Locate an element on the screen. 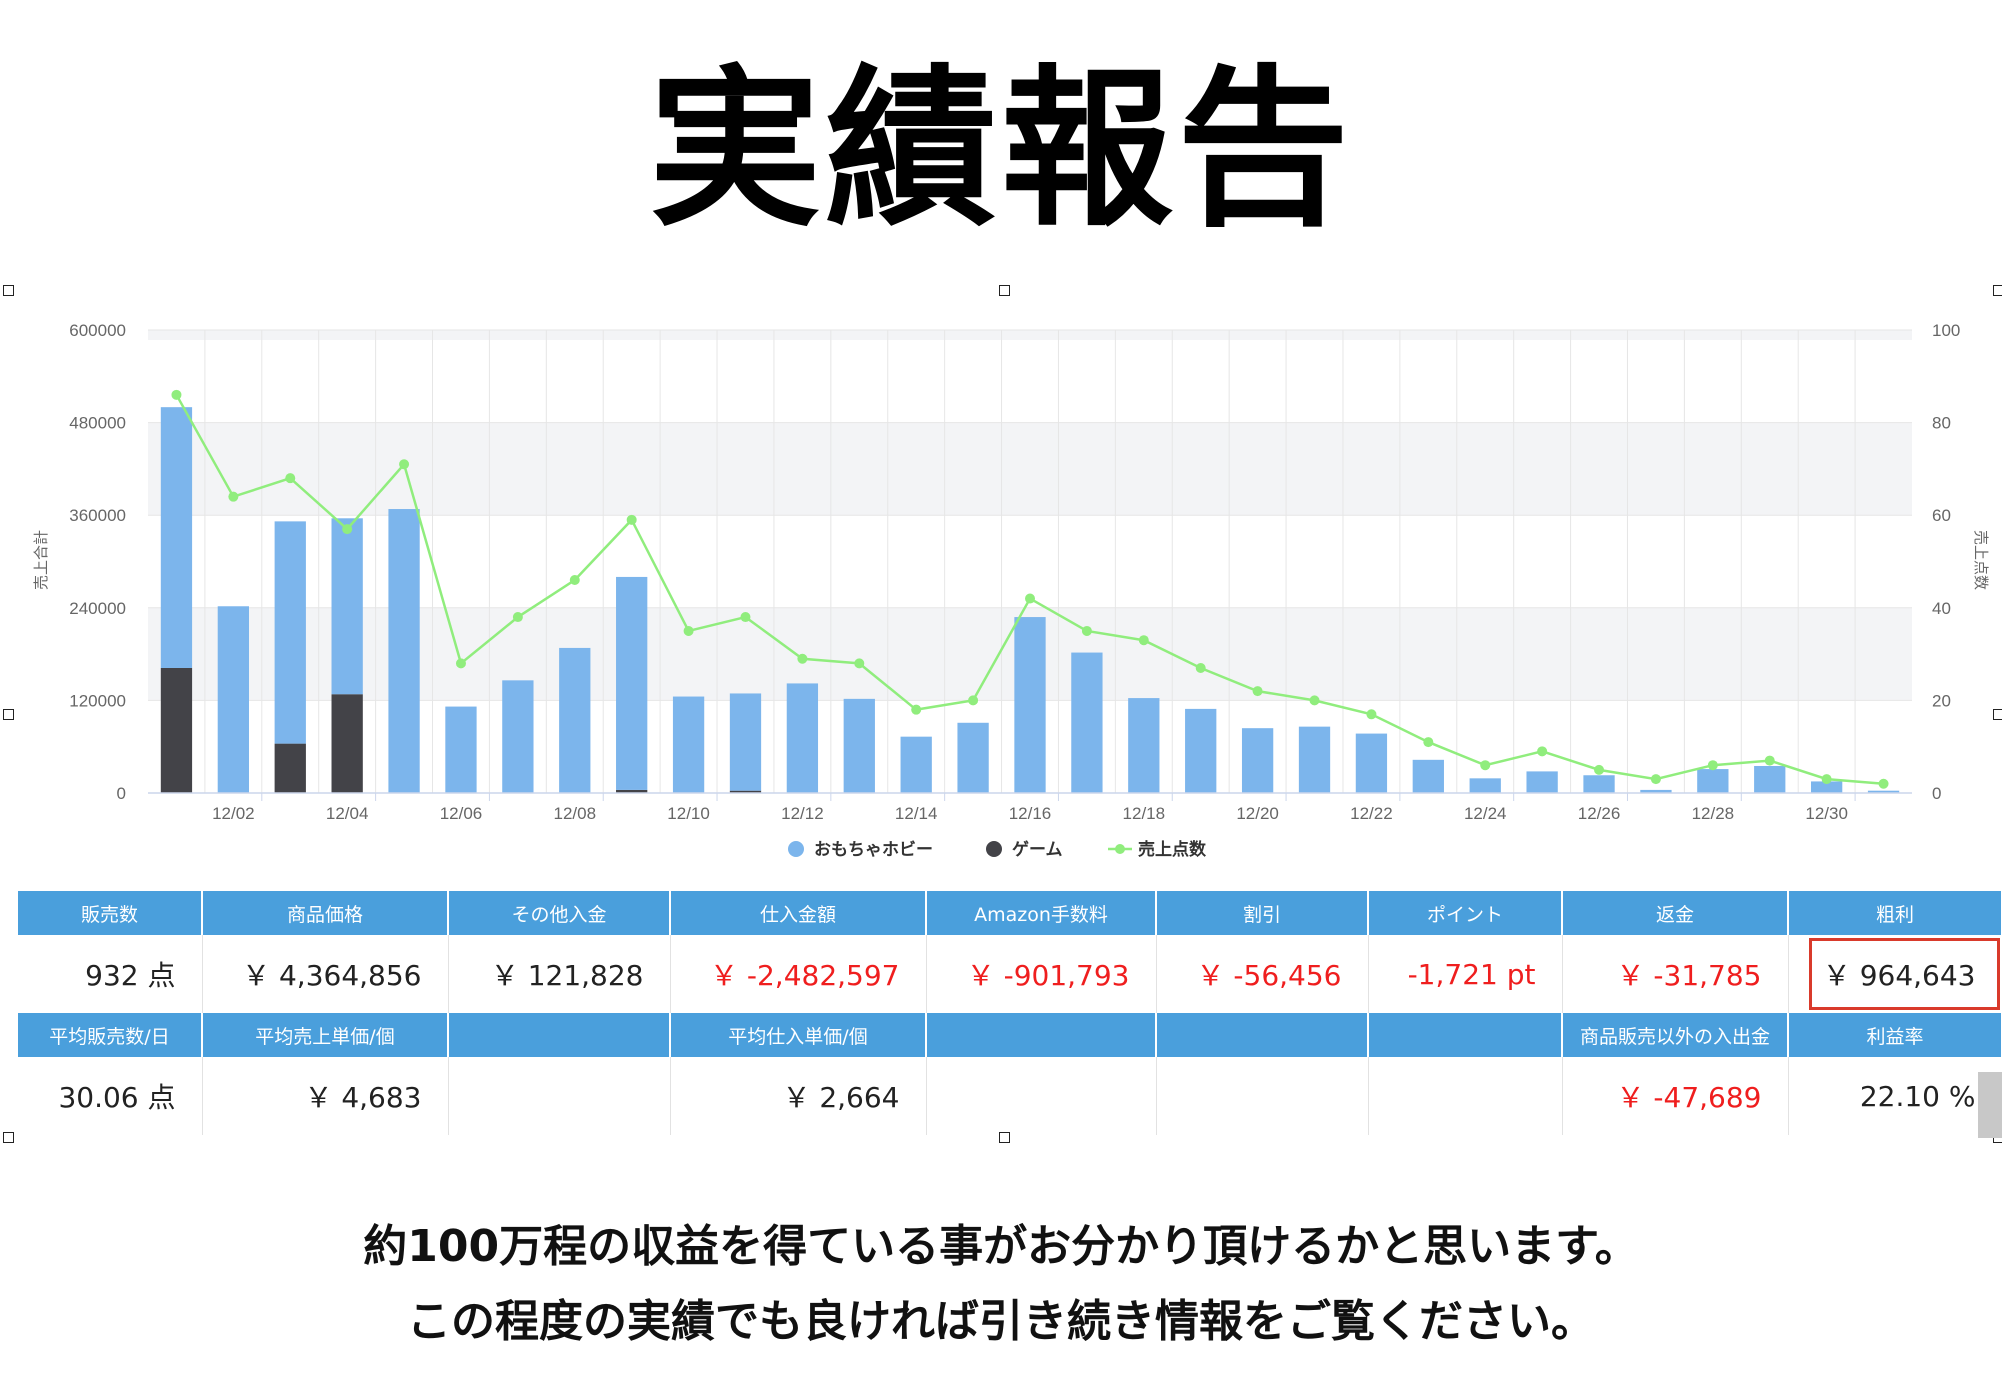 Image resolution: width=2002 pixels, height=1390 pixels. y-axis-title: 売上合計 is located at coordinates (41, 560).